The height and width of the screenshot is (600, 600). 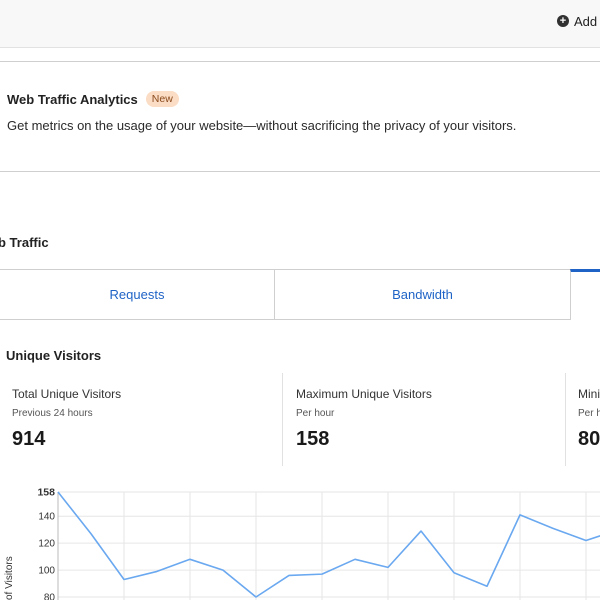 I want to click on y-tick-label: 140, so click(x=46, y=517).